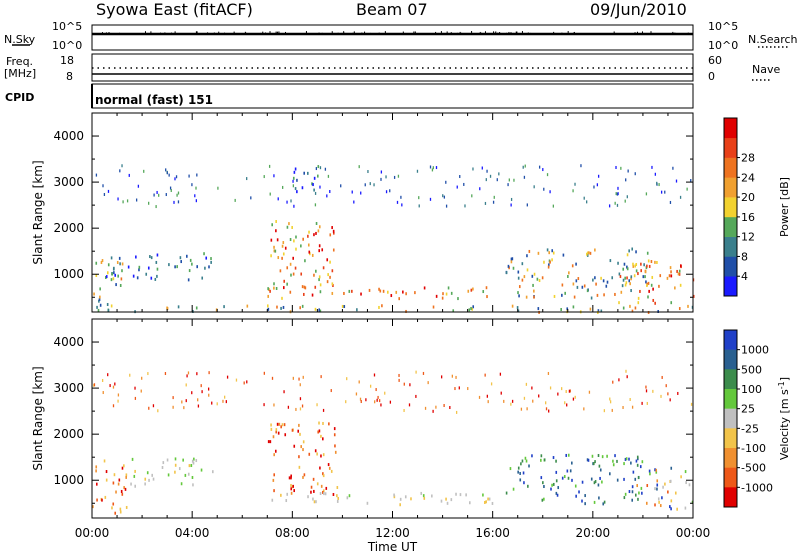 The height and width of the screenshot is (554, 800). I want to click on x-tick-label: 00:00, so click(92, 533).